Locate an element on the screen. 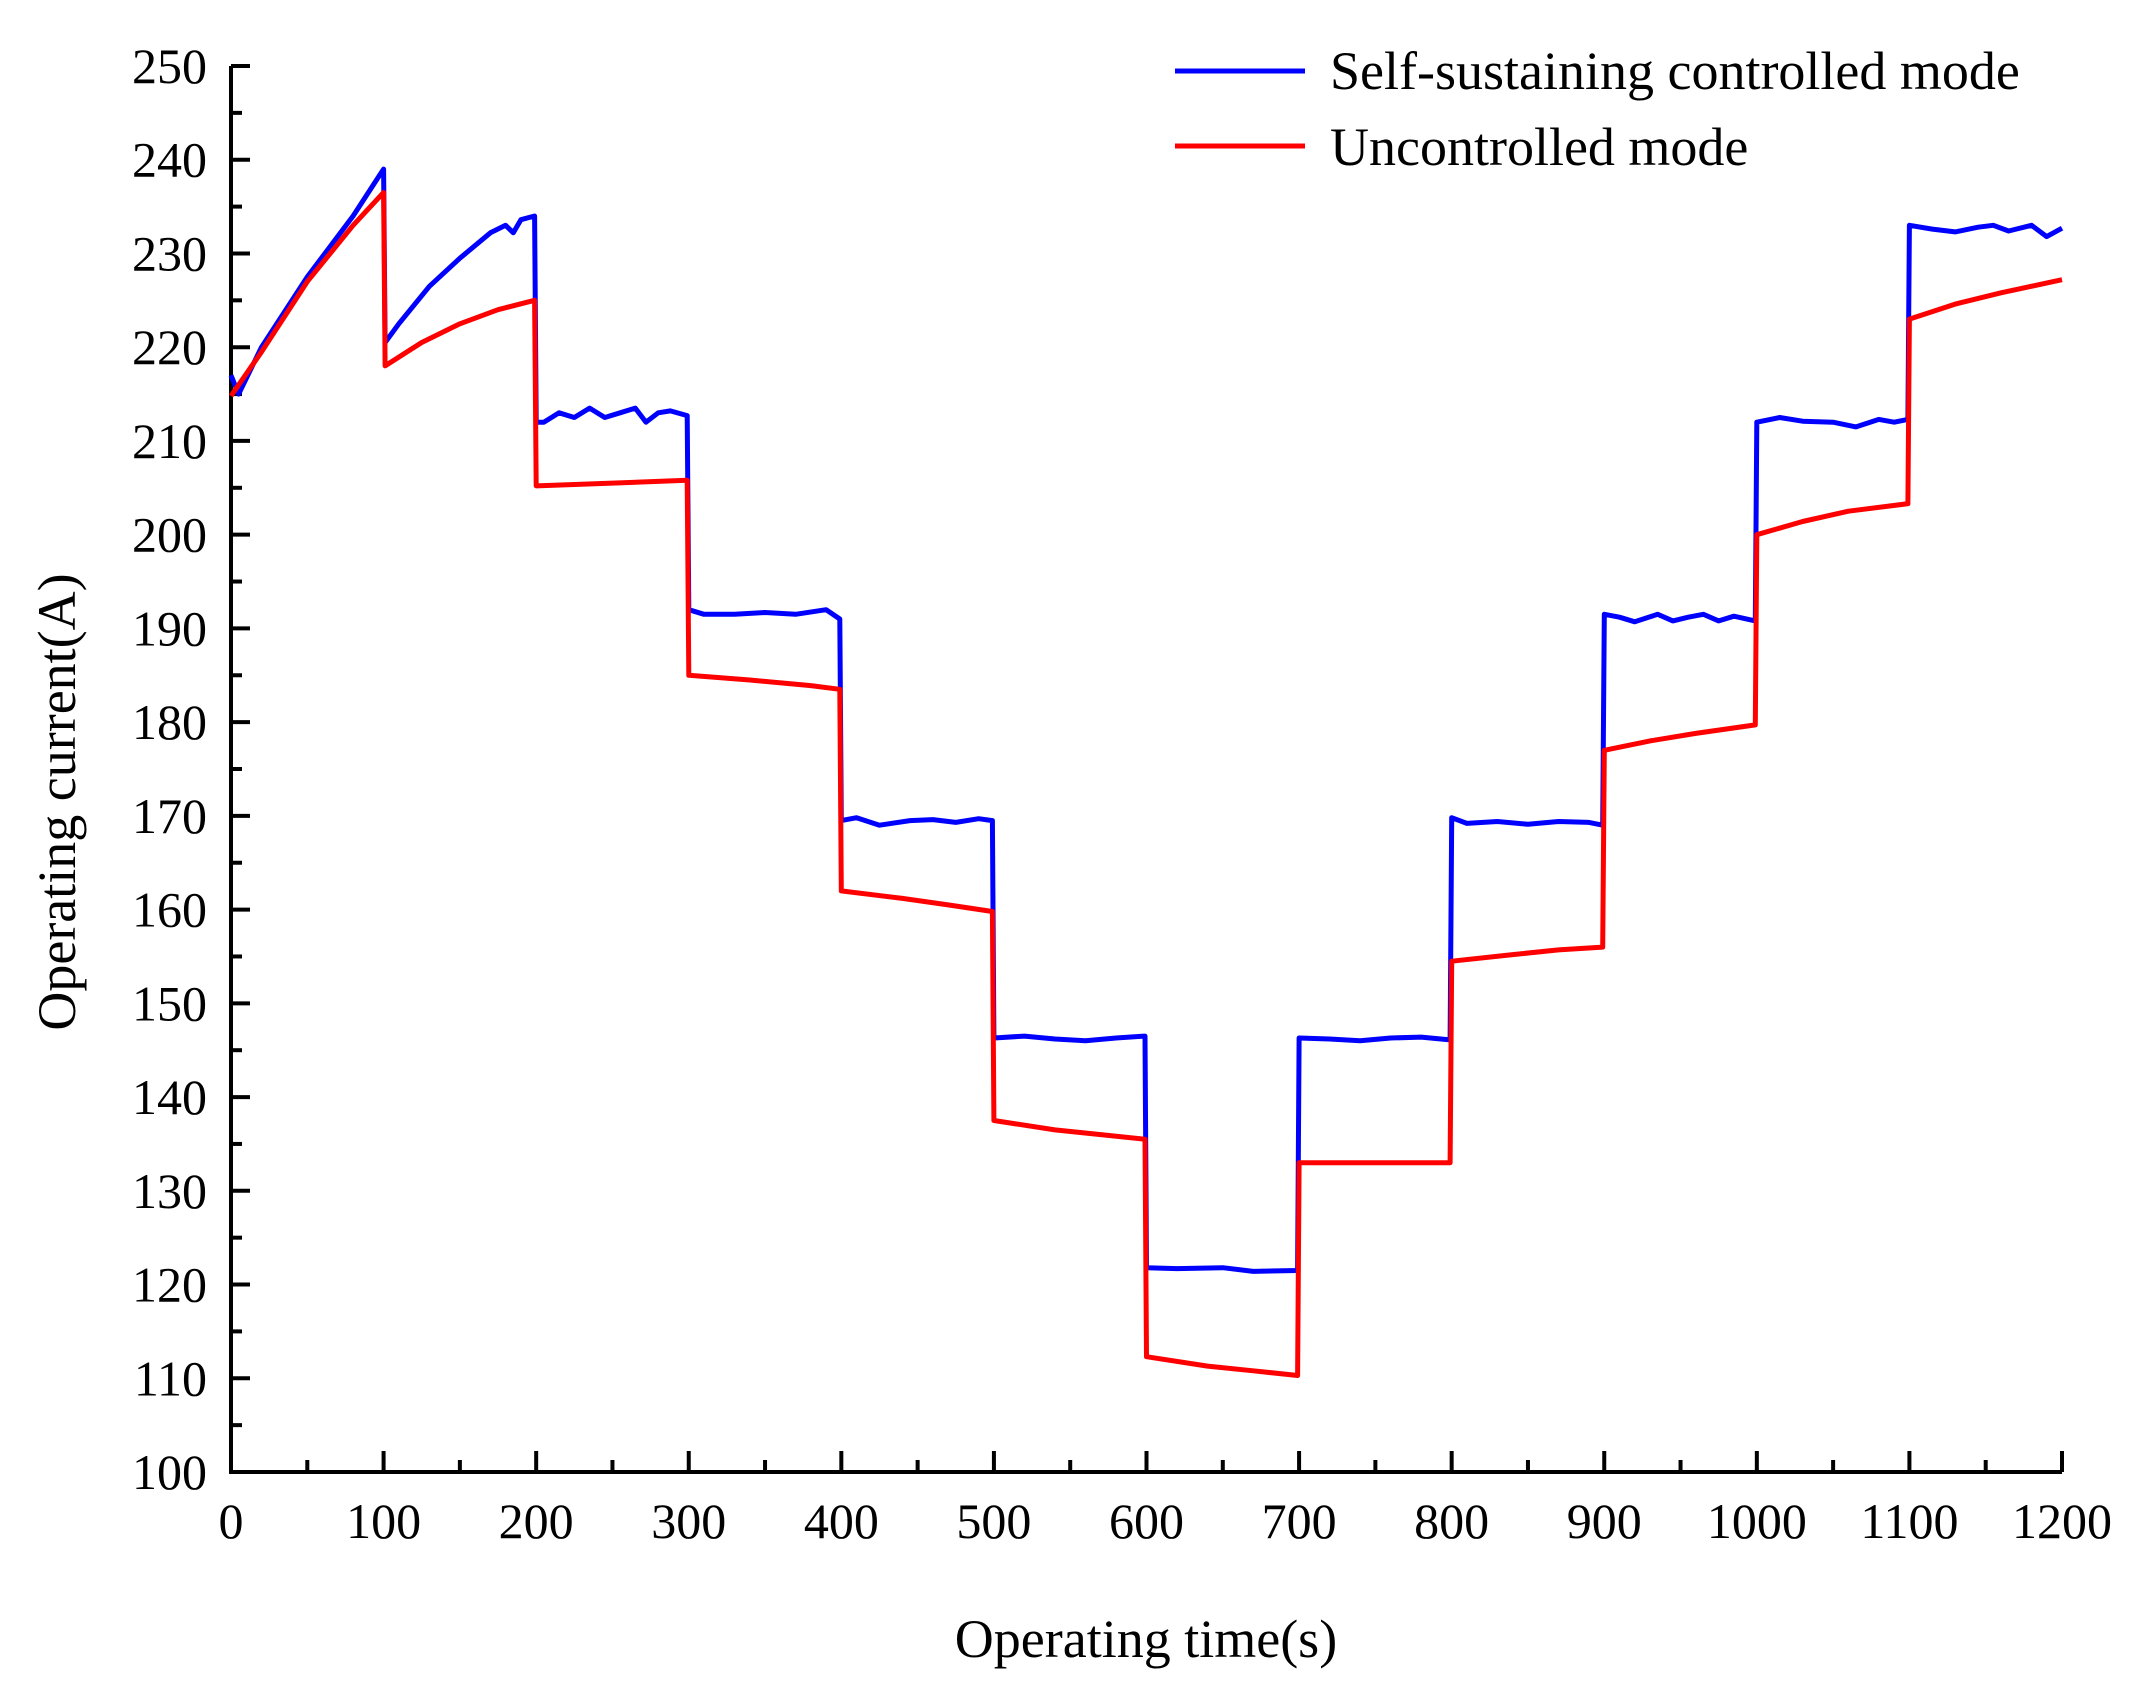  y-tick-label: 120 is located at coordinates (169, 1285).